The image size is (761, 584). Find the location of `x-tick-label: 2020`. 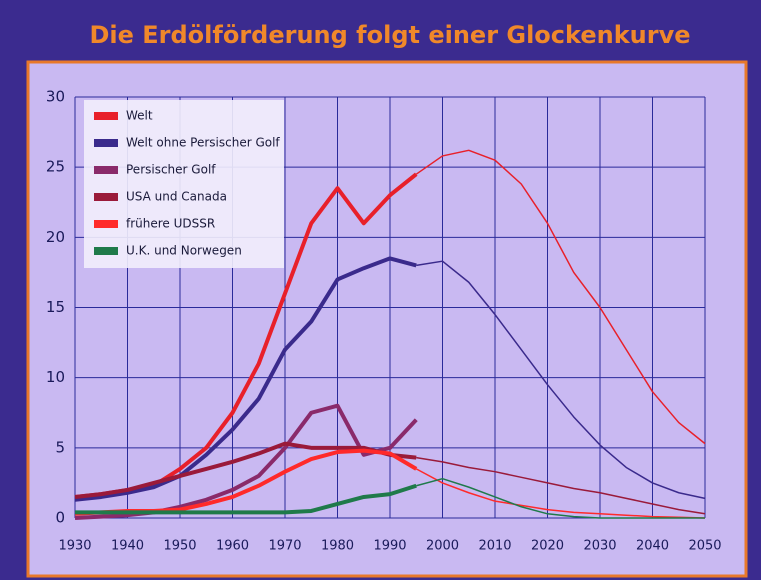

x-tick-label: 2020 is located at coordinates (547, 546).